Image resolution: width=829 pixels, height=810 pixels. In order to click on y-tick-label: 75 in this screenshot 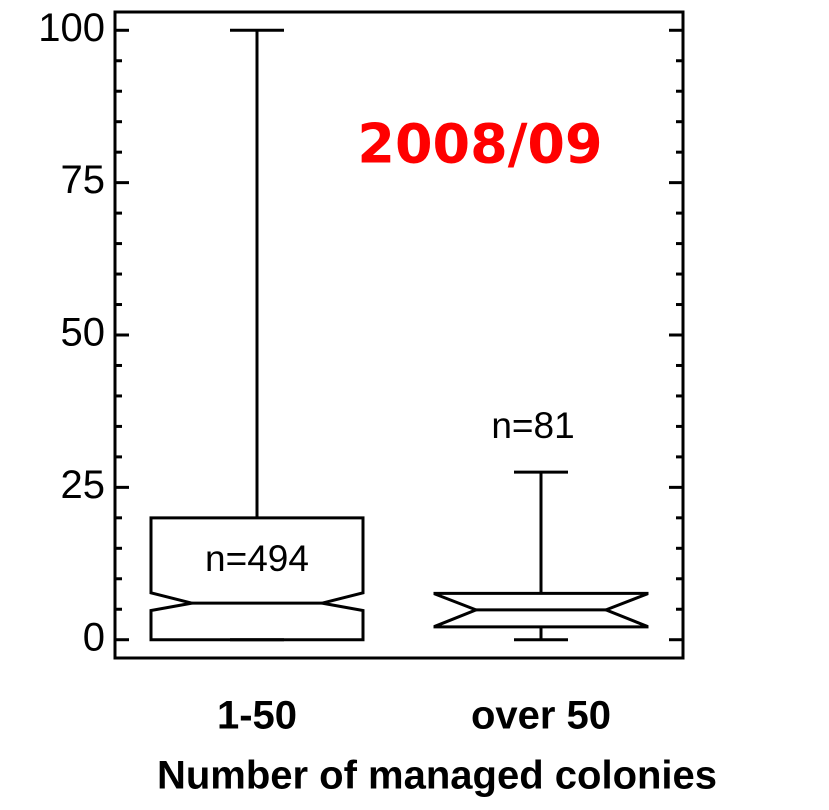, I will do `click(83, 180)`.